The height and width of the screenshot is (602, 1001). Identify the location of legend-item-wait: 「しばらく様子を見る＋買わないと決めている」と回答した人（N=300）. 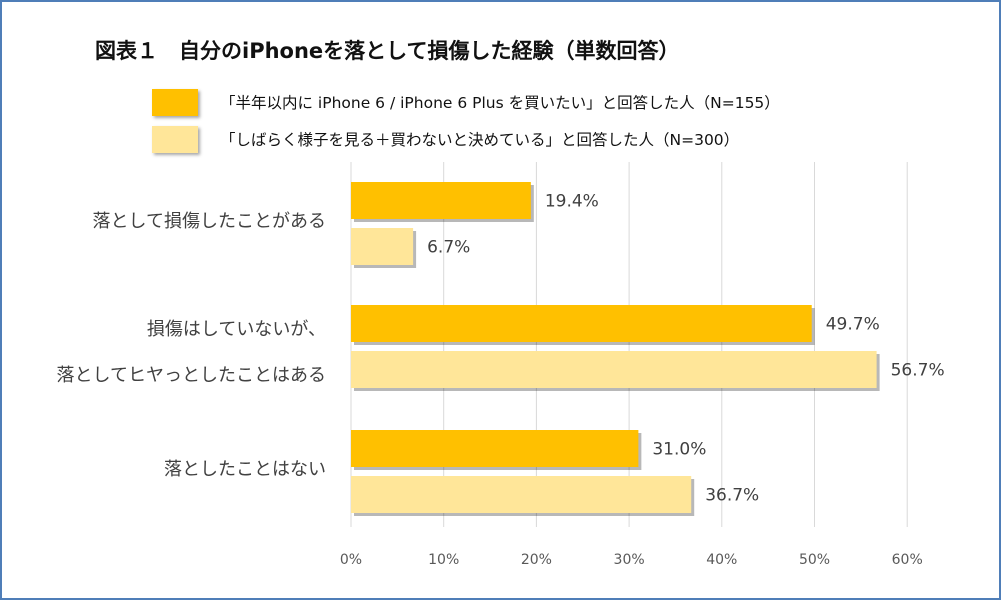
(445, 139).